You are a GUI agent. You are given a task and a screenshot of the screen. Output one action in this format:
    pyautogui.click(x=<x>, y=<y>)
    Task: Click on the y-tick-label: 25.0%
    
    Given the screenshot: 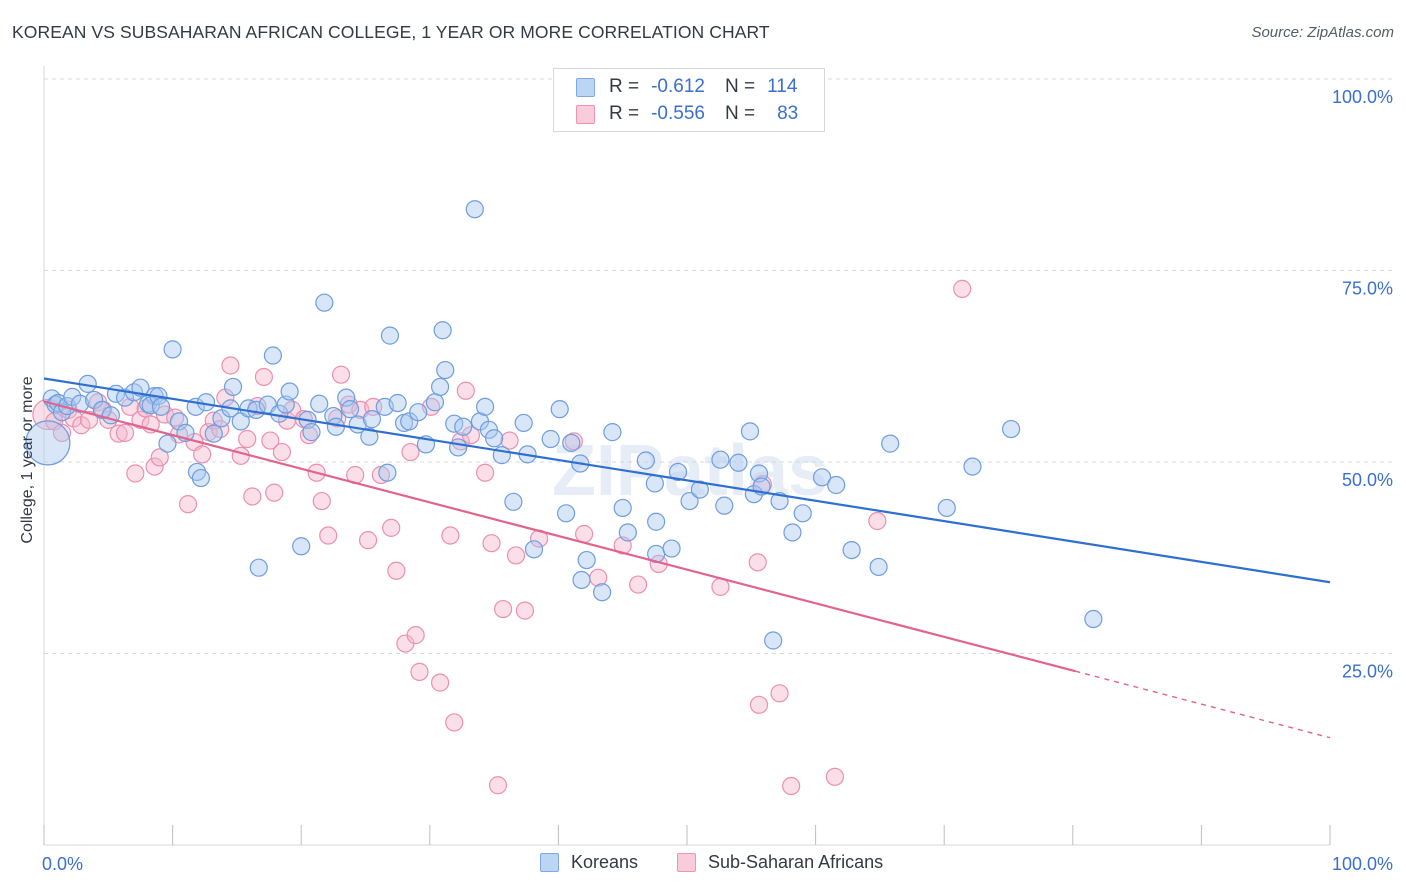 What is the action you would take?
    pyautogui.click(x=1367, y=672)
    